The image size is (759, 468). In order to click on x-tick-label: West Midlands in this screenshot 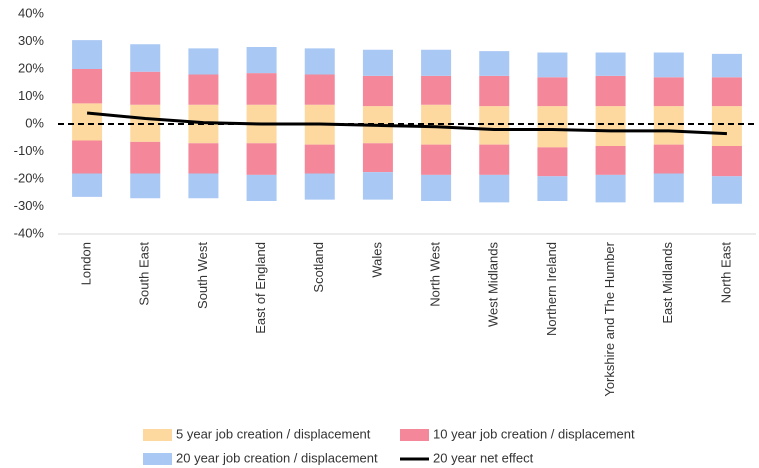, I will do `click(493, 285)`.